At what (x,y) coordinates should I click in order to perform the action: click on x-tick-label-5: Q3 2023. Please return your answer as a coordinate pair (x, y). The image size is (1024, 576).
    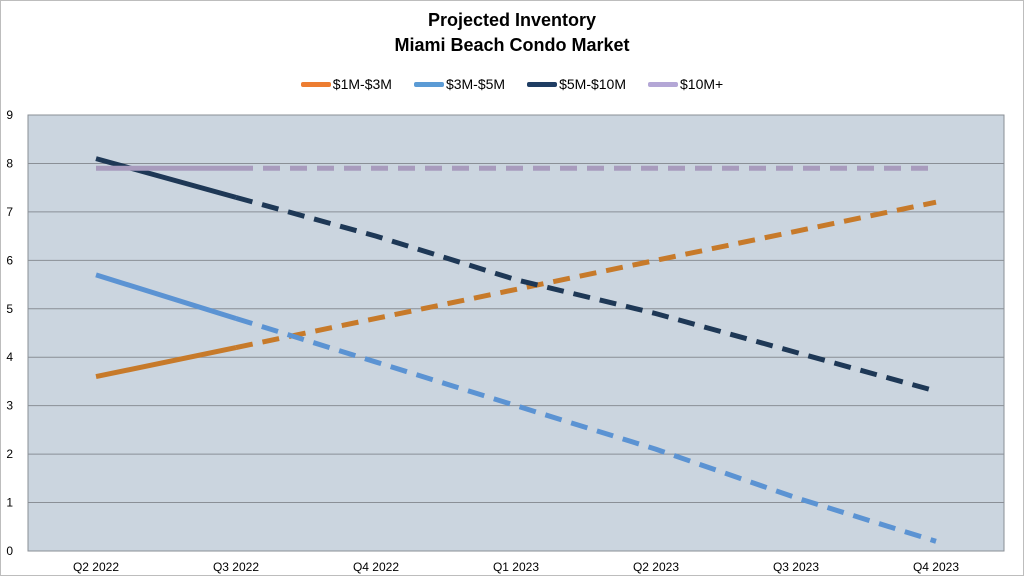
    Looking at the image, I should click on (796, 567).